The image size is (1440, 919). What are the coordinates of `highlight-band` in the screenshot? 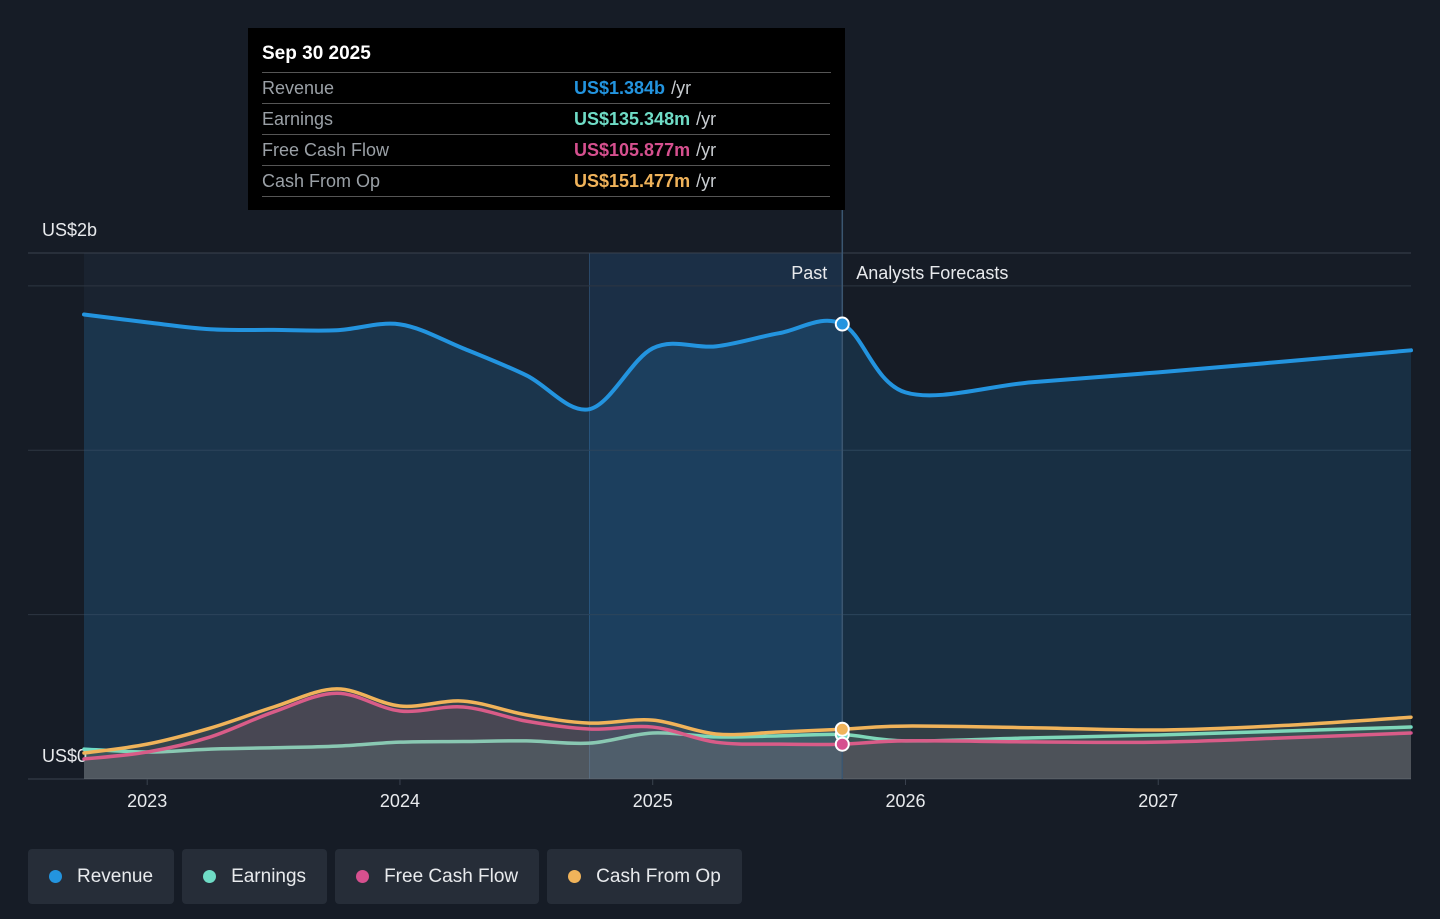 It's located at (716, 516).